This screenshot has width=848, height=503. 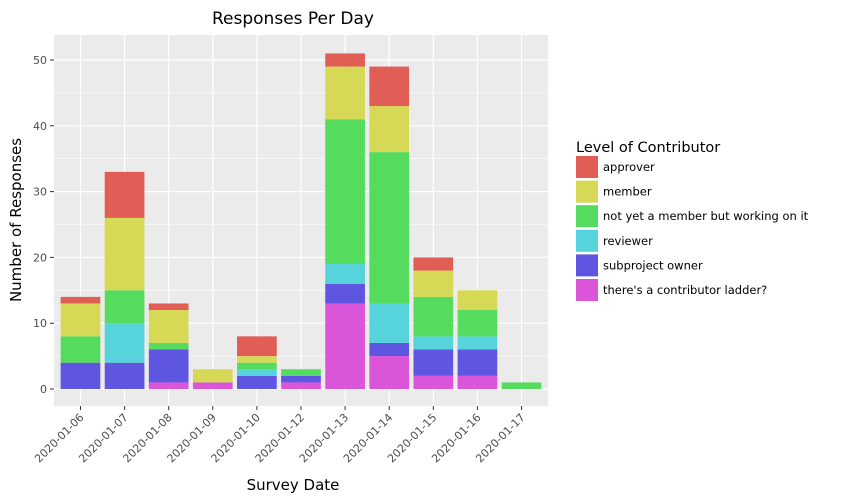 I want to click on y-tick-label: 50, so click(x=40, y=60).